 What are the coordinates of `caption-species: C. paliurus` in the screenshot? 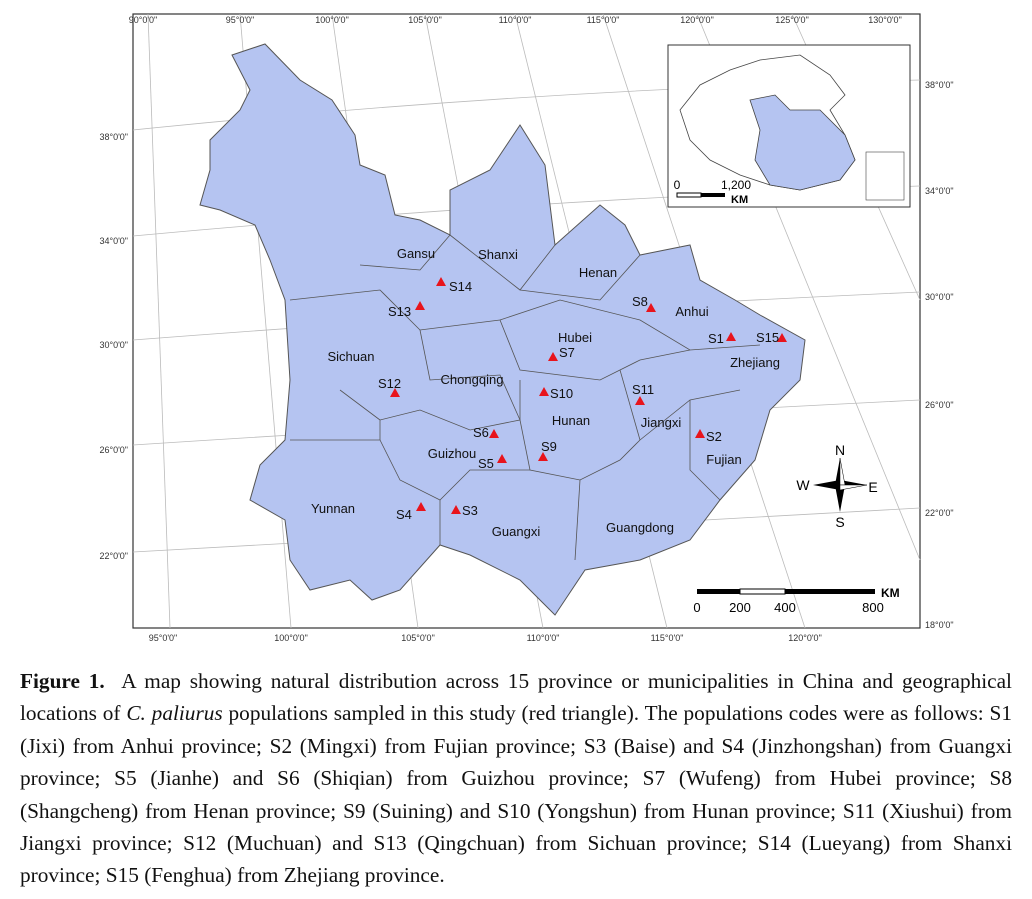 It's located at (174, 713).